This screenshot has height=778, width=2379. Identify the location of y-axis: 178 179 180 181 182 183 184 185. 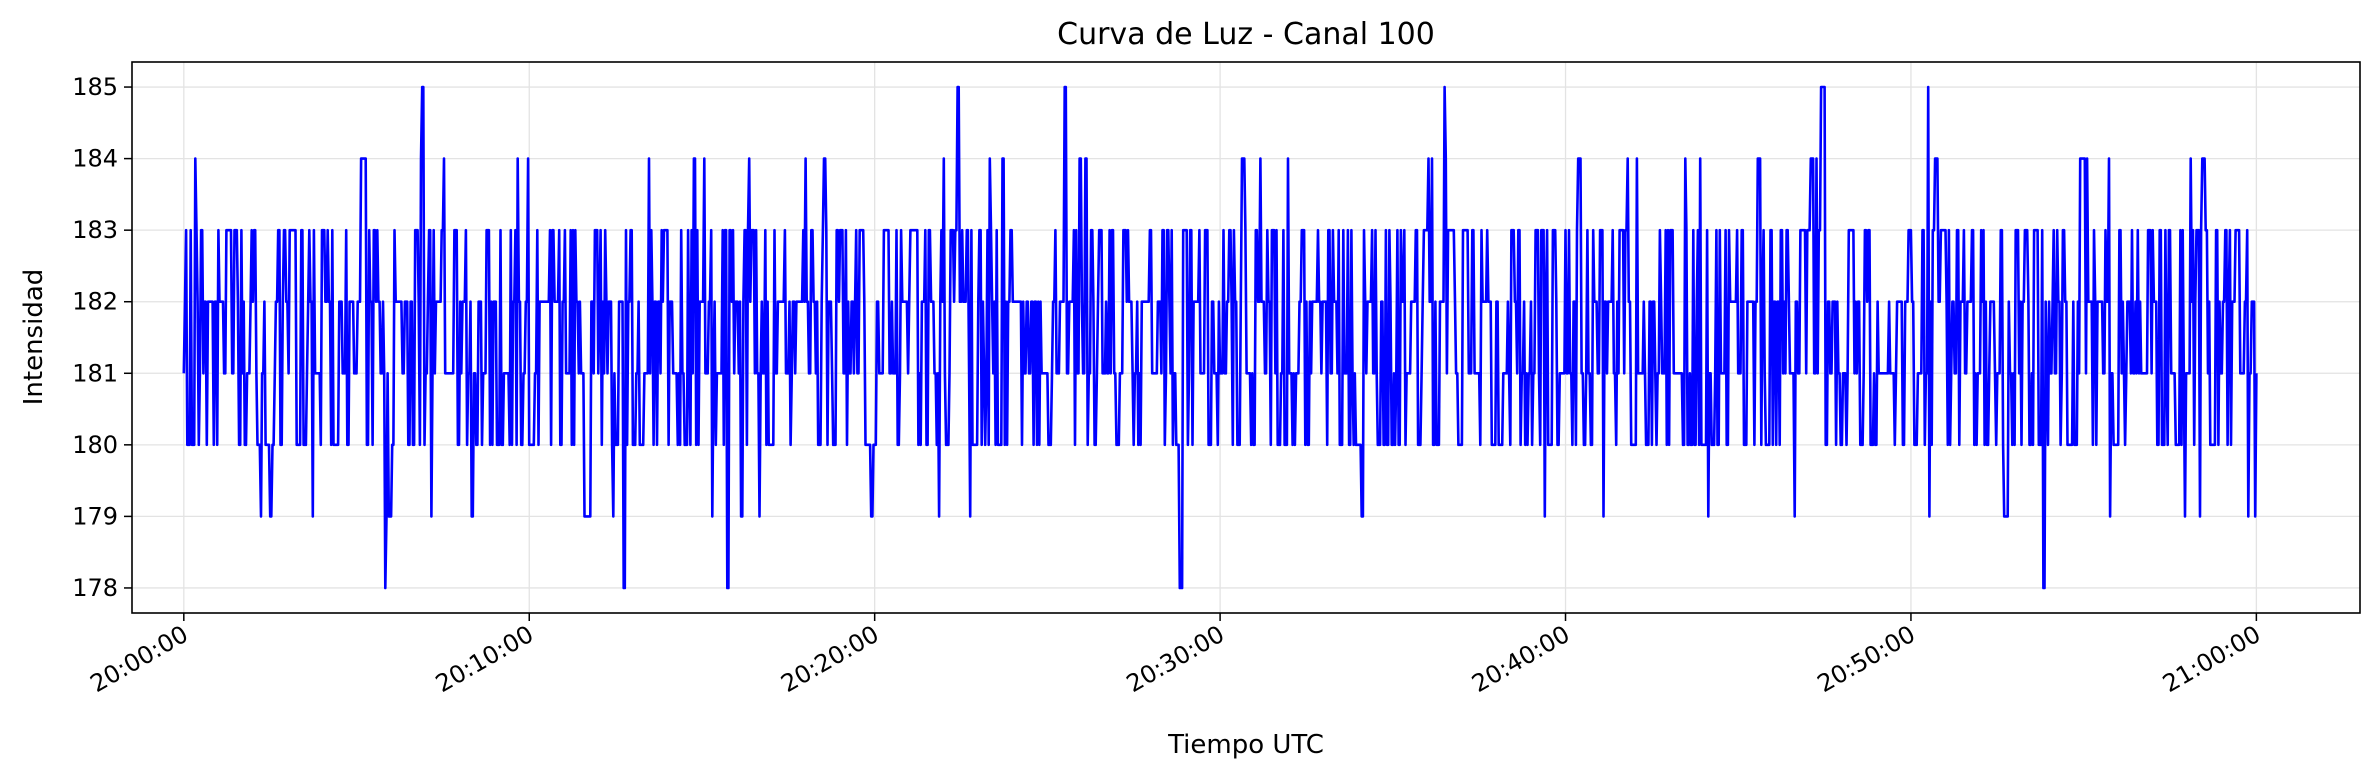
(102, 337).